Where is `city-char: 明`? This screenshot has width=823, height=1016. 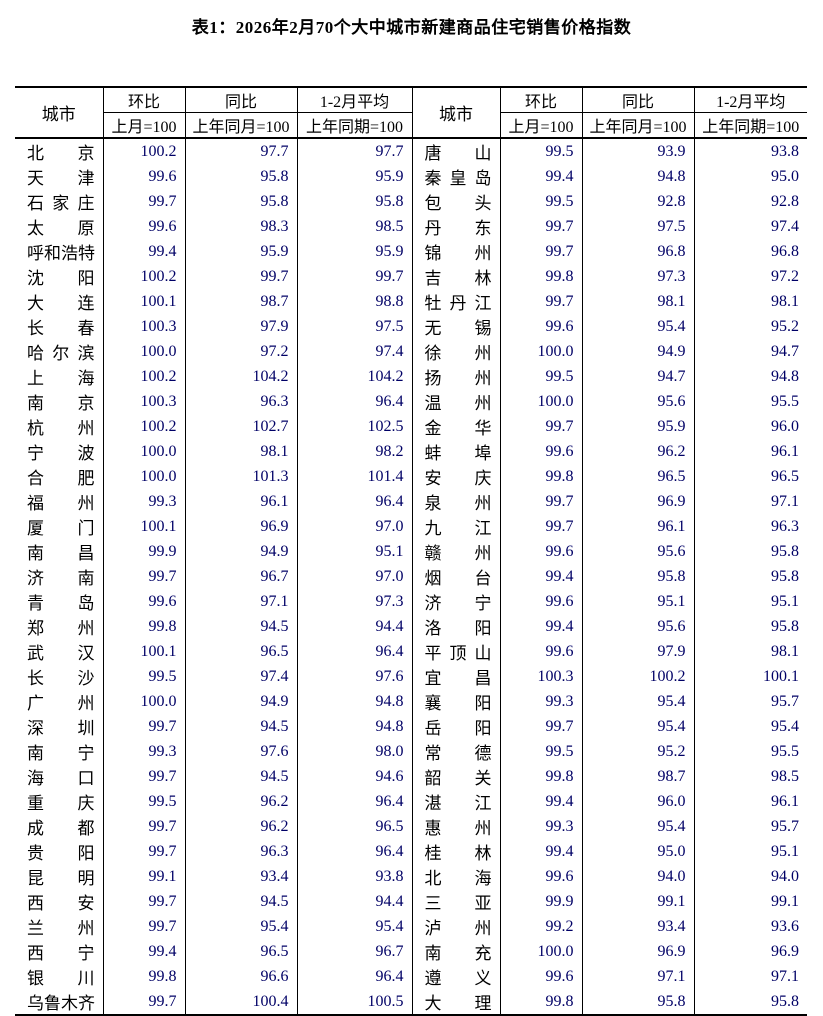
city-char: 明 is located at coordinates (86, 878).